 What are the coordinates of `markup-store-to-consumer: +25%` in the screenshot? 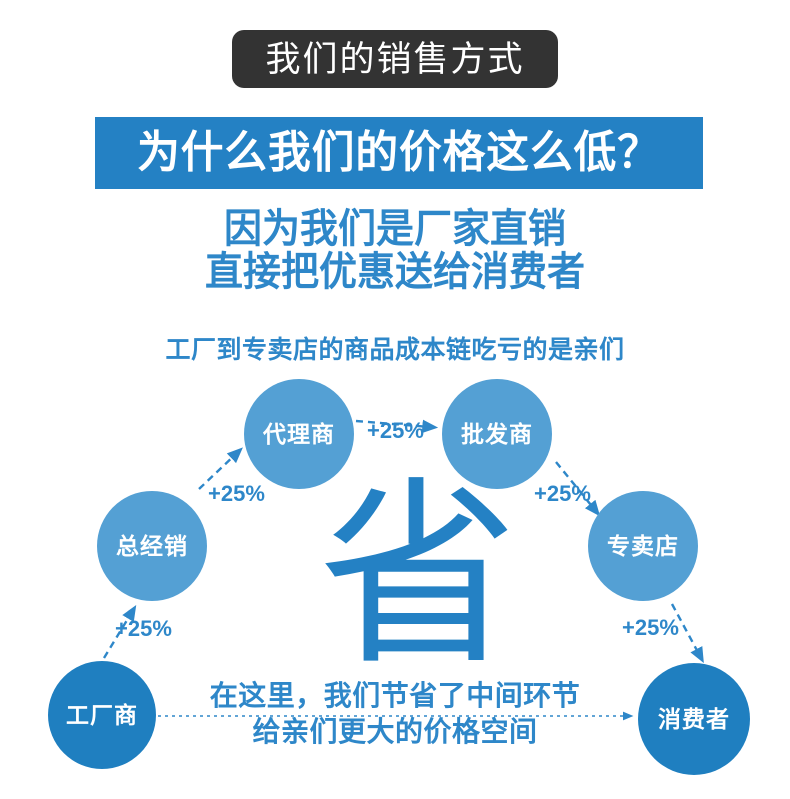 It's located at (650, 627).